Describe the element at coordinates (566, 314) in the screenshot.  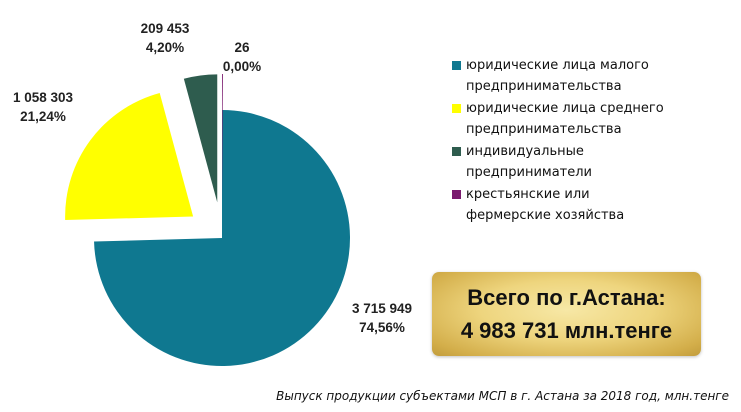
I see `total-summary-box: Всего по г.Астана: 4 983 731 млн.тенге` at that location.